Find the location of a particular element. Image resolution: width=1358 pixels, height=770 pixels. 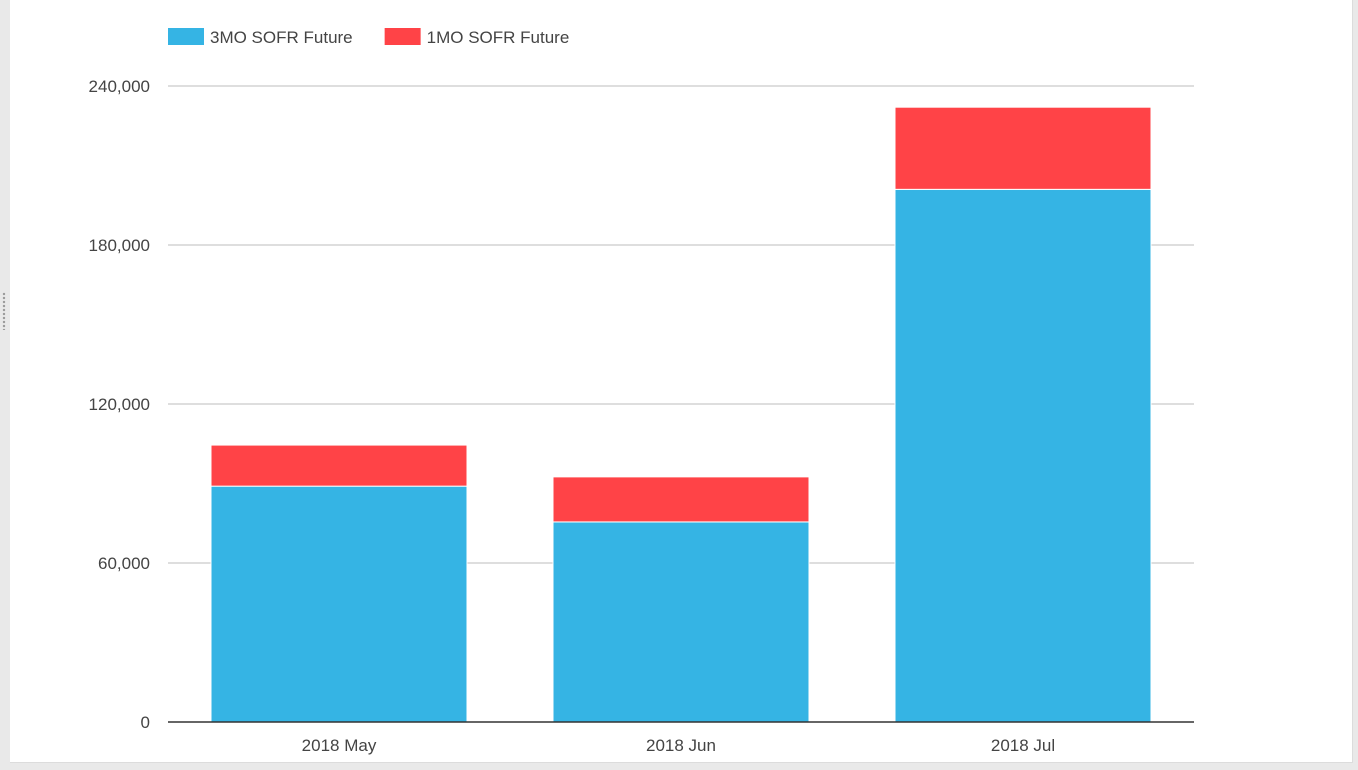

y-tick-label: 120,000 is located at coordinates (119, 404).